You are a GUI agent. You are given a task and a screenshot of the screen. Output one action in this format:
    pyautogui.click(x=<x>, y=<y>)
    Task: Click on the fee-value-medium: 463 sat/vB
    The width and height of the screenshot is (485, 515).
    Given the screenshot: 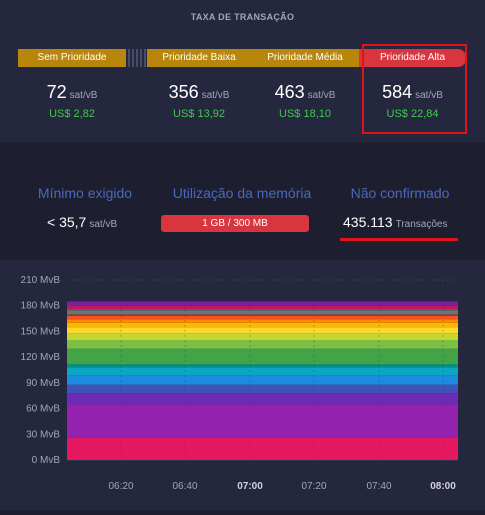 What is the action you would take?
    pyautogui.click(x=305, y=92)
    